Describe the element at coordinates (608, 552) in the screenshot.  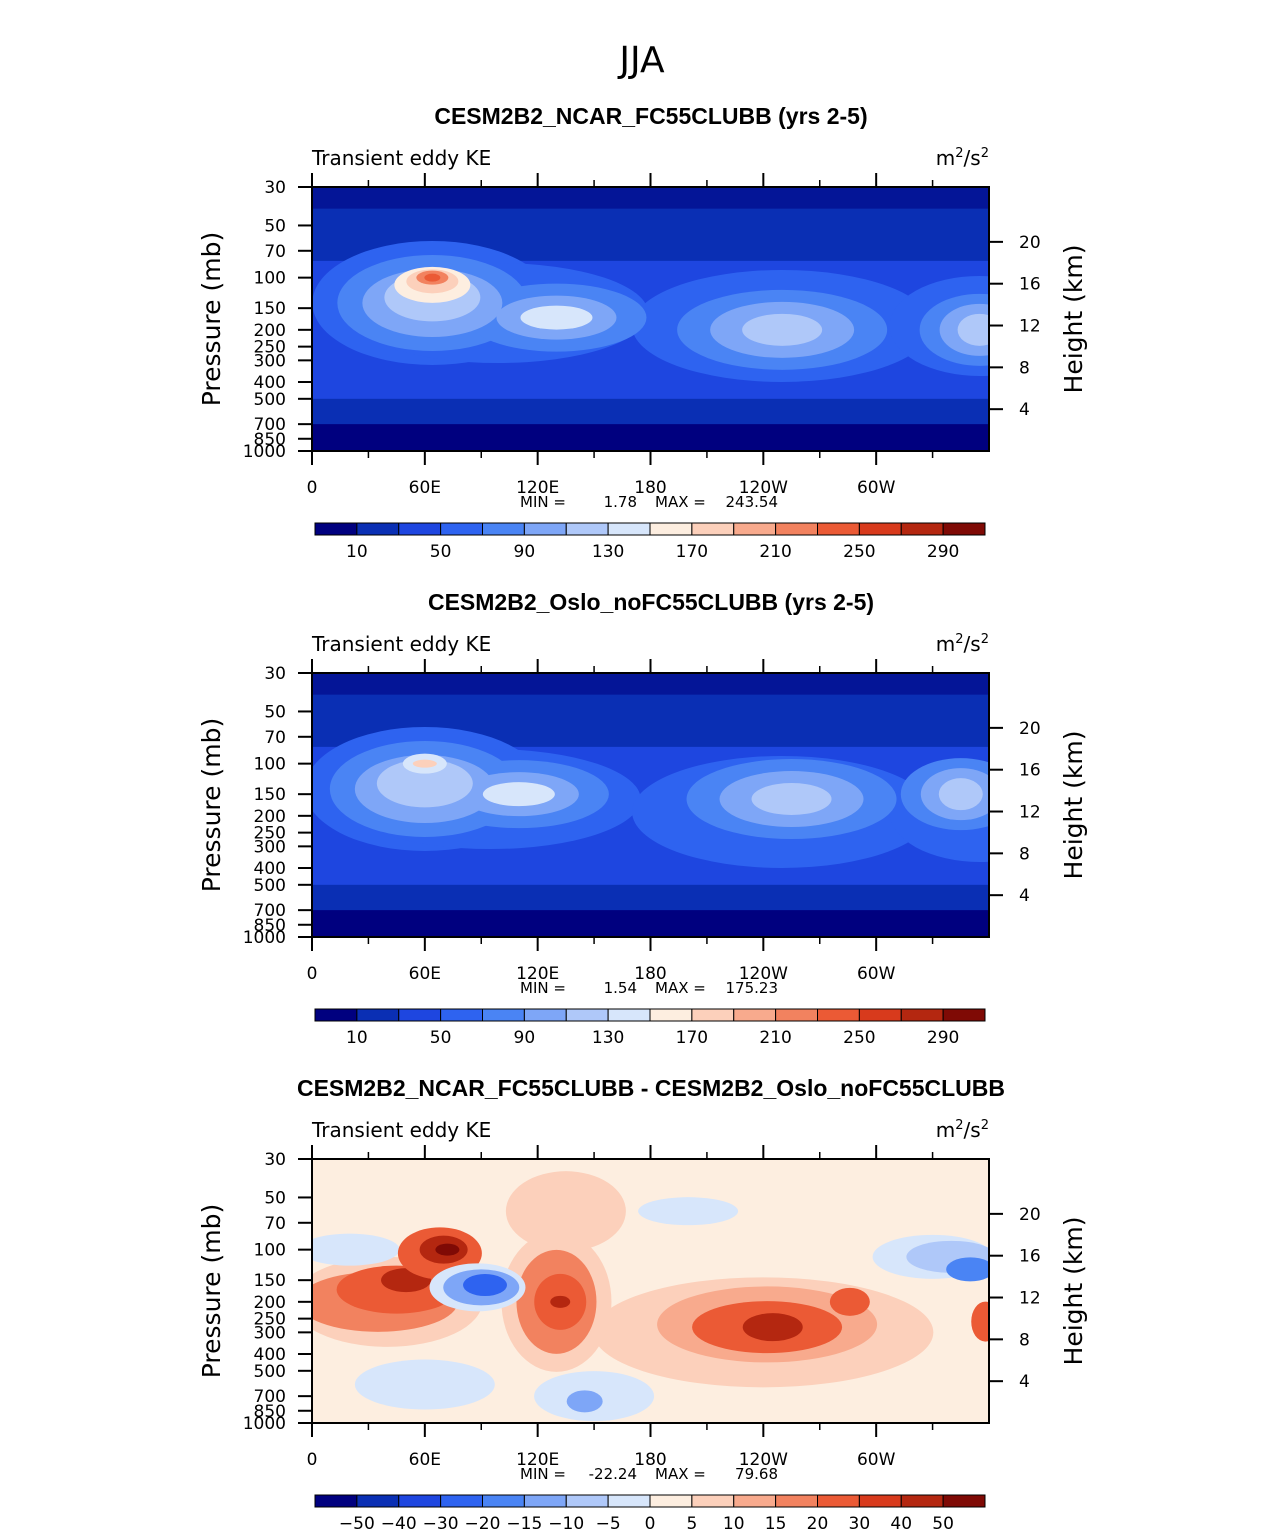
I see `colorbar-label: 130` at that location.